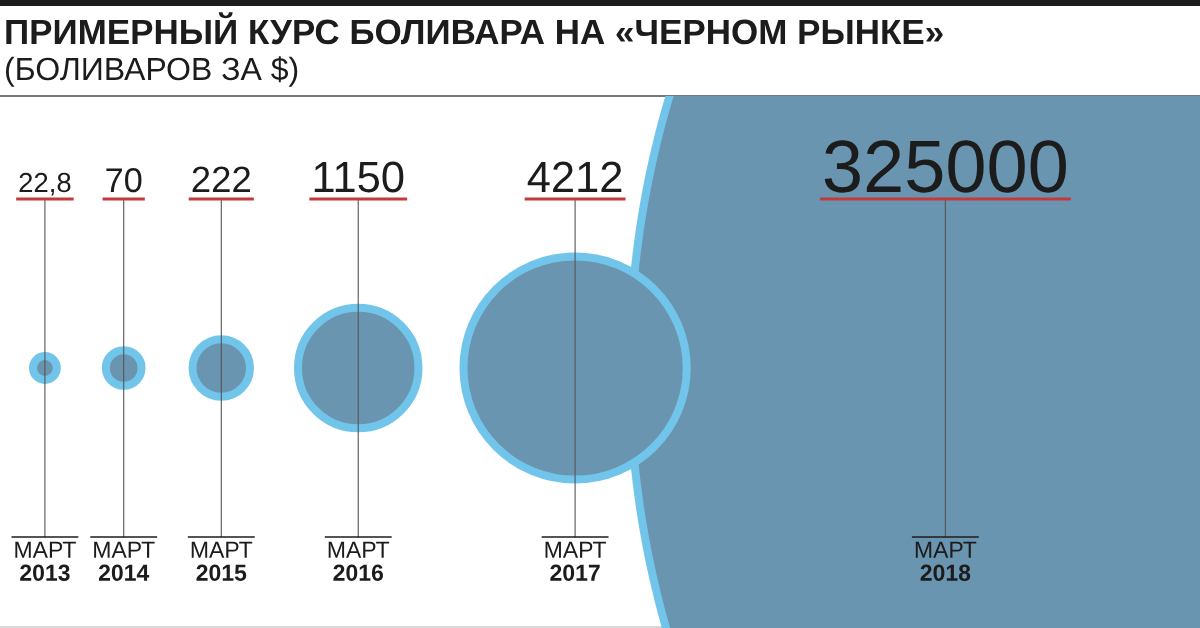 The height and width of the screenshot is (628, 1200). Describe the element at coordinates (124, 180) in the screenshot. I see `data-label: 70` at that location.